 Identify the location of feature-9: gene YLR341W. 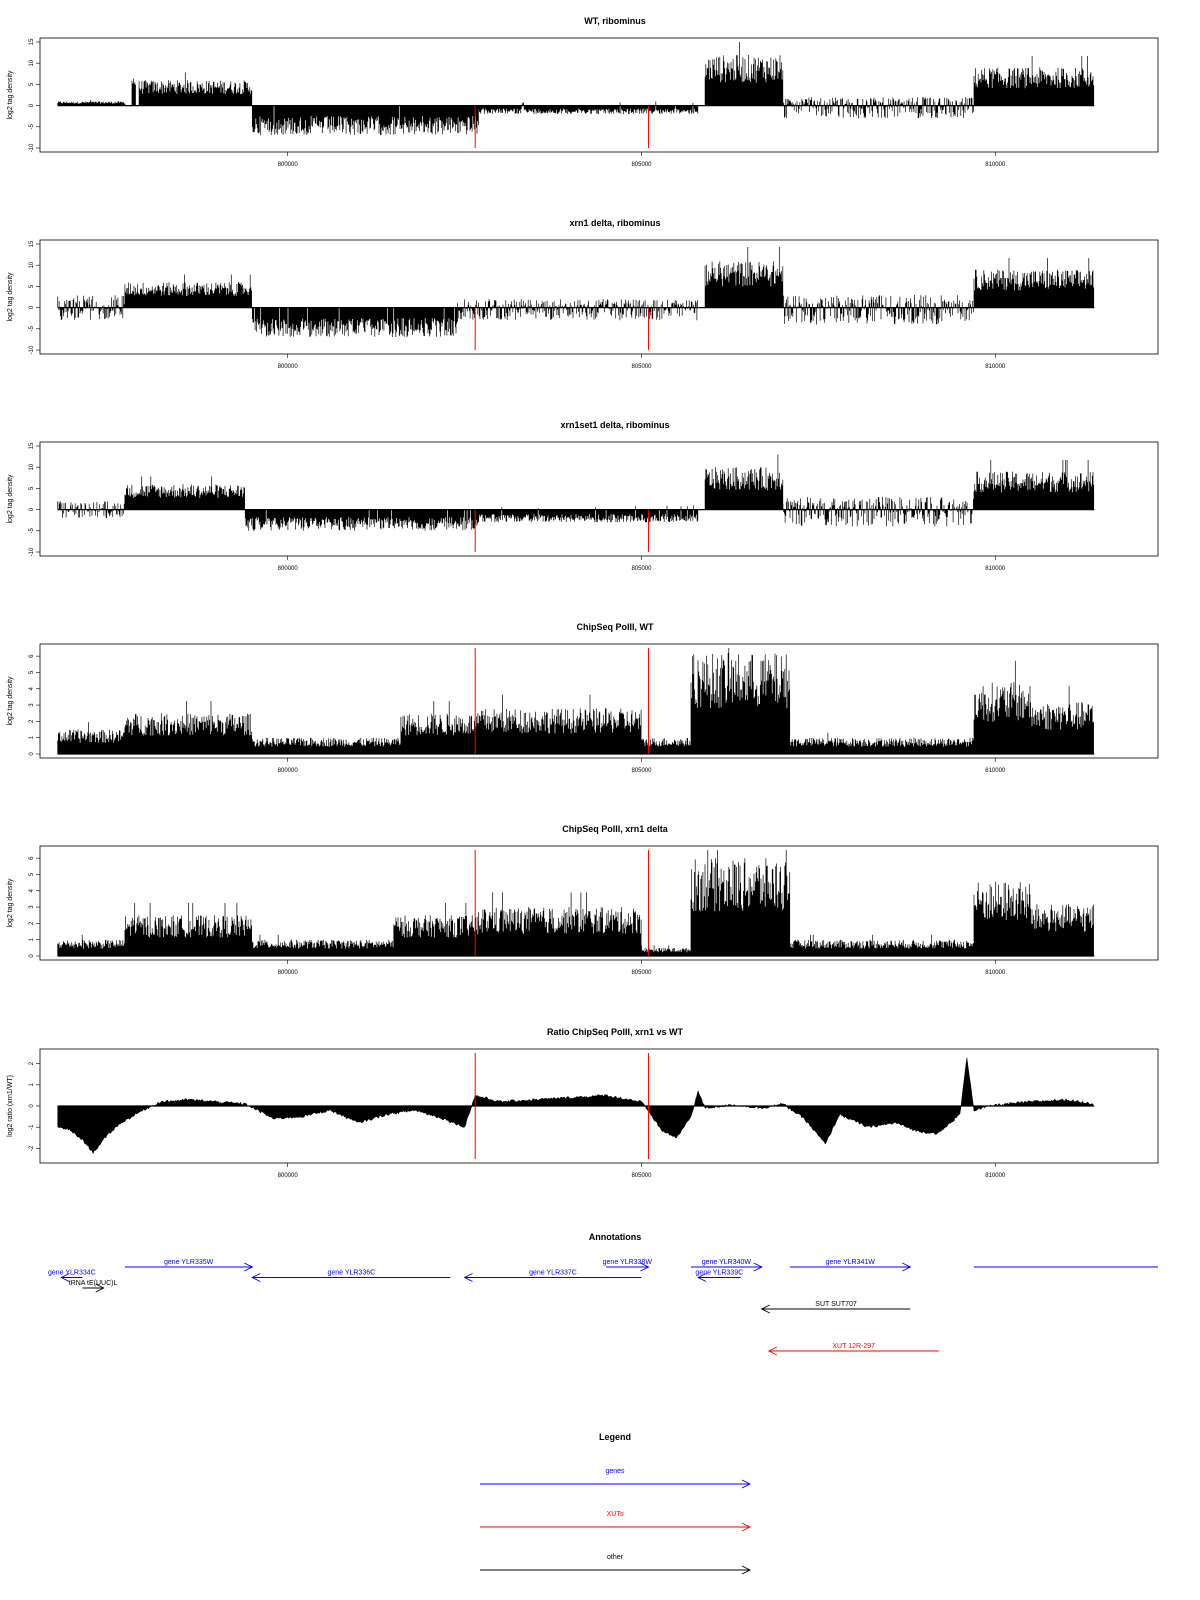
(851, 1265).